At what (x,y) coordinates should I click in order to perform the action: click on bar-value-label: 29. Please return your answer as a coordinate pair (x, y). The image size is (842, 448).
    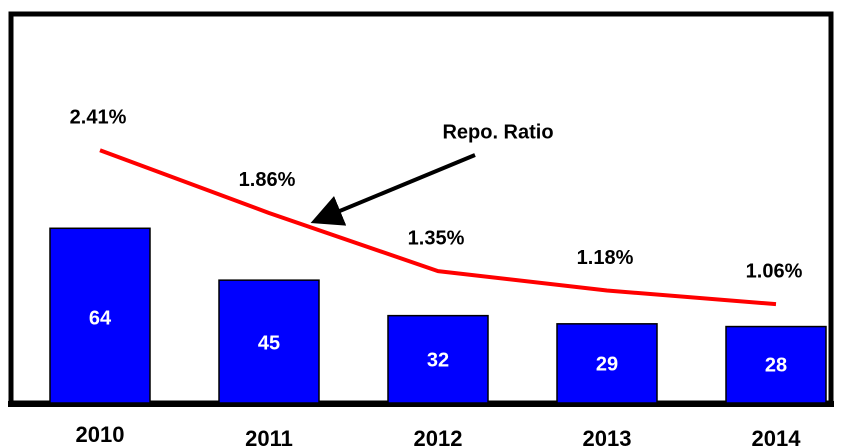
    Looking at the image, I should click on (607, 364).